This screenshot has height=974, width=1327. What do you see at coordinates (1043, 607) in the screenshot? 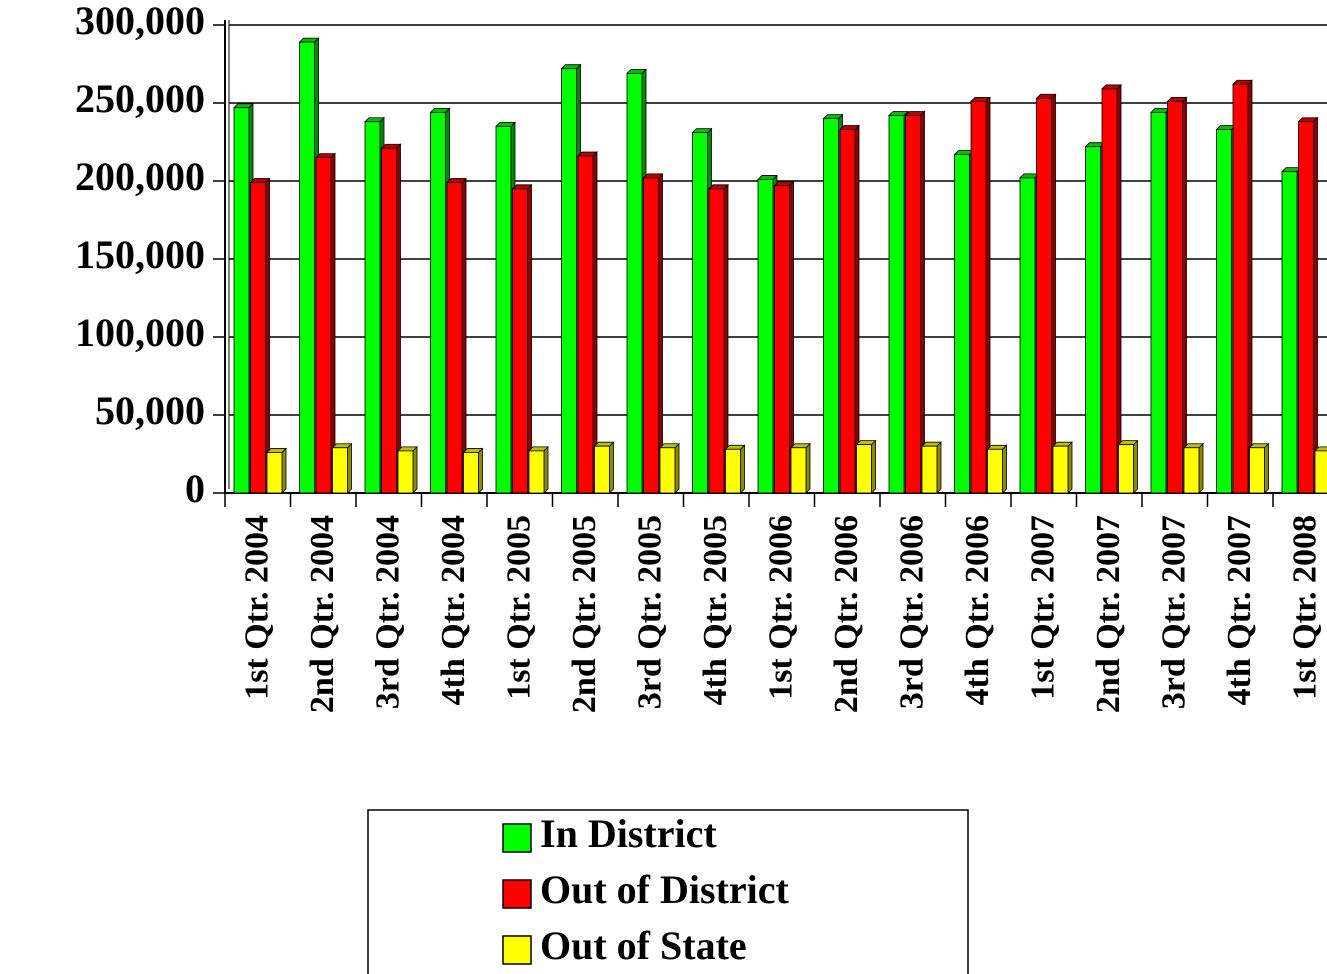
I see `x-tick-label: 1st Qtr. 2007` at bounding box center [1043, 607].